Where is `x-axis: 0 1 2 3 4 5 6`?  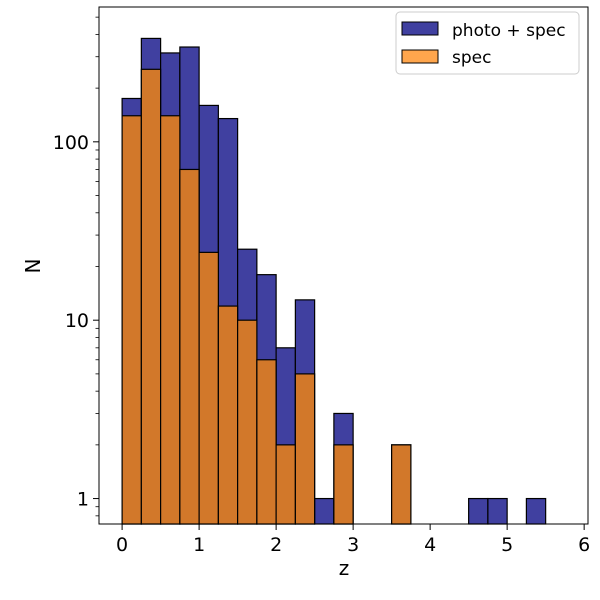
x-axis: 0 1 2 3 4 5 6 is located at coordinates (353, 540).